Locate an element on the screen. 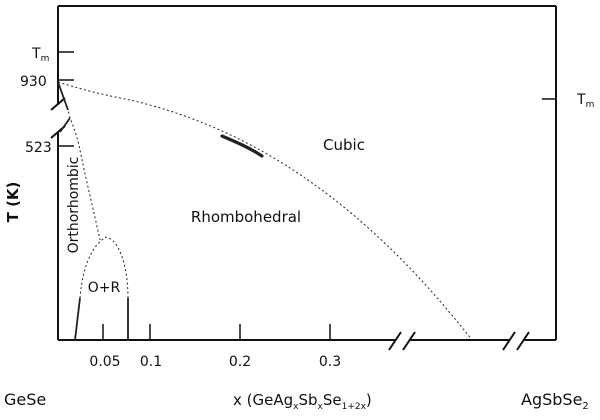 The height and width of the screenshot is (420, 600). measured-transition-segment is located at coordinates (242, 146).